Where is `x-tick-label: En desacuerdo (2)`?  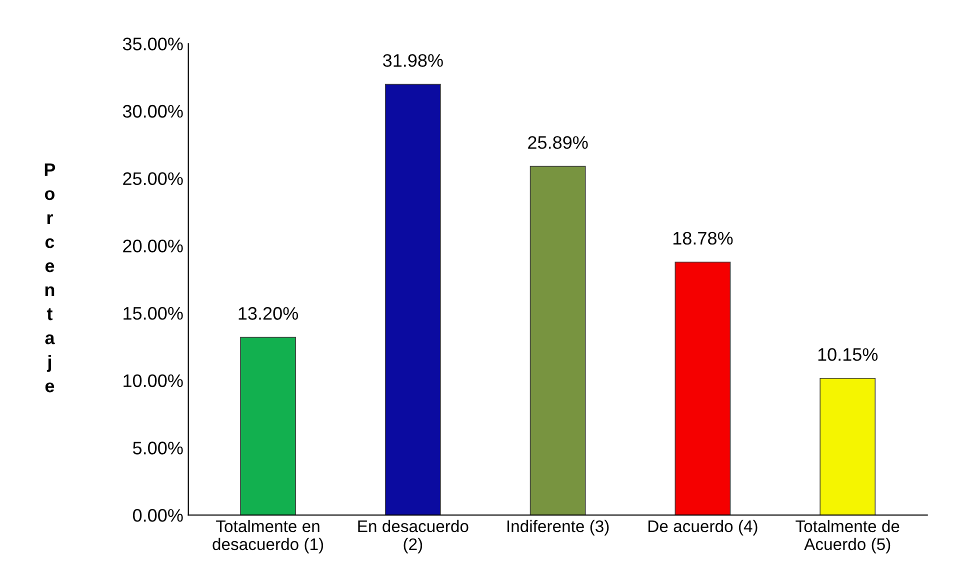 x-tick-label: En desacuerdo (2) is located at coordinates (413, 537).